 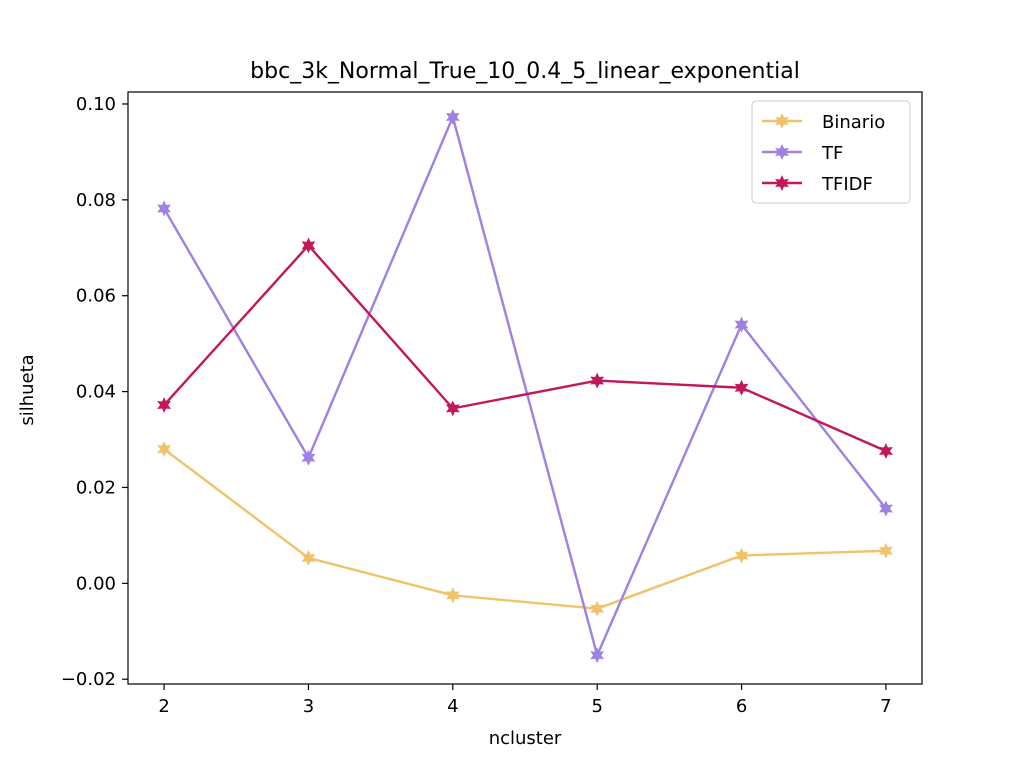 What do you see at coordinates (782, 183) in the screenshot?
I see `legend-marker-tfidf` at bounding box center [782, 183].